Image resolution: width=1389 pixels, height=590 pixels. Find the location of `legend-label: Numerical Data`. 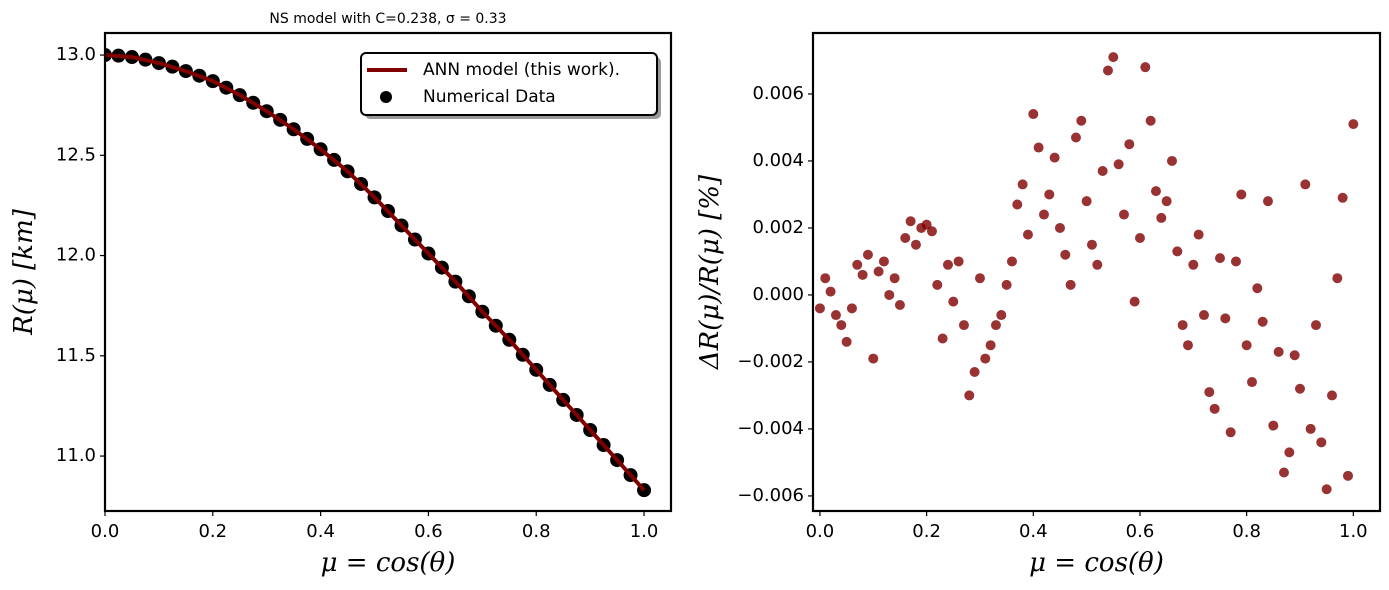

legend-label: Numerical Data is located at coordinates (489, 97).